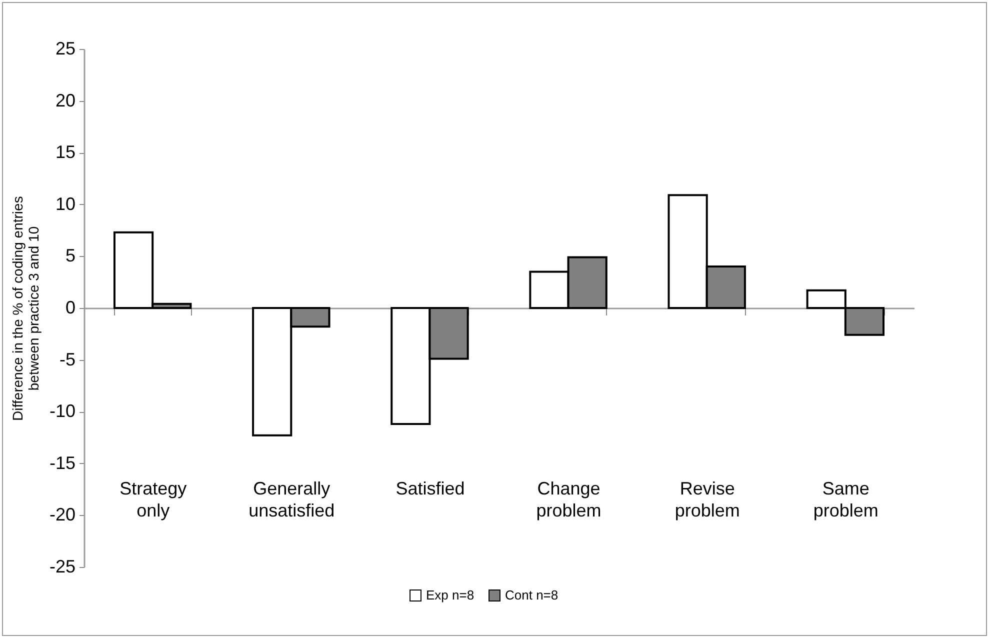 The image size is (995, 644). Describe the element at coordinates (707, 499) in the screenshot. I see `x-tick-label: Revise problem` at that location.